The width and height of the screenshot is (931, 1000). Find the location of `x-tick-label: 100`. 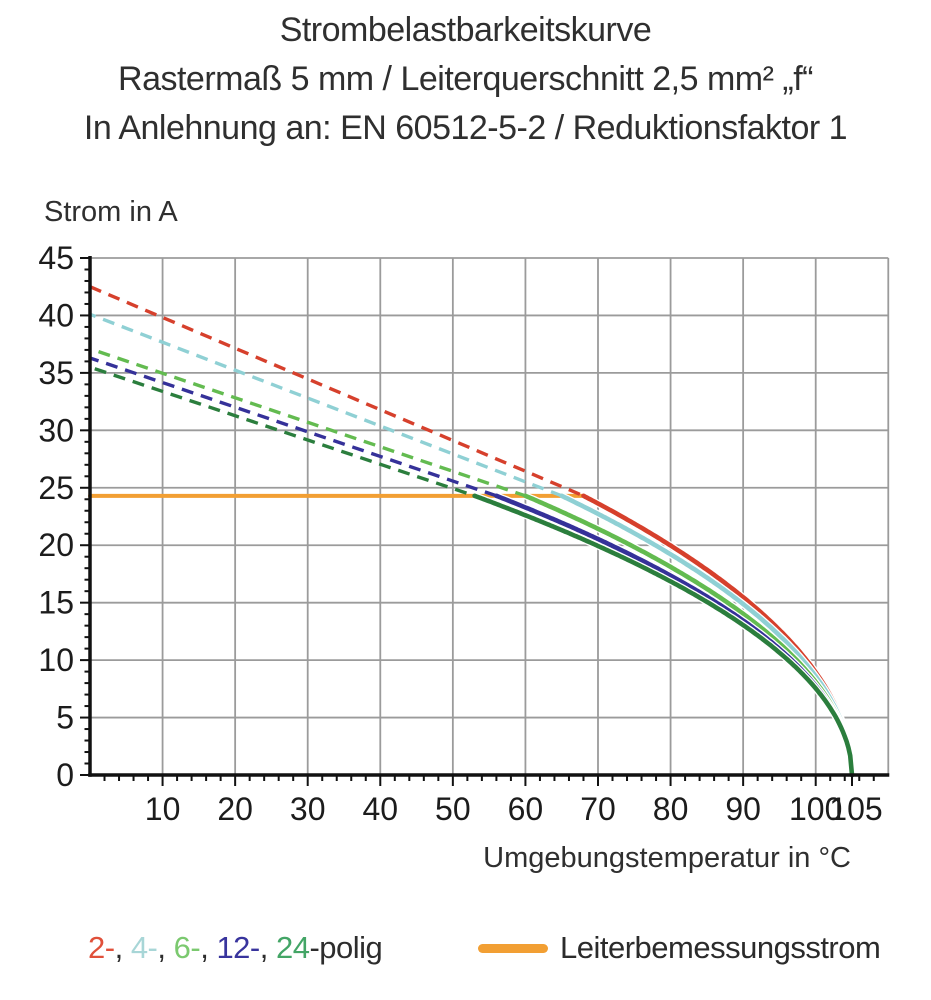

x-tick-label: 100 is located at coordinates (815, 809).